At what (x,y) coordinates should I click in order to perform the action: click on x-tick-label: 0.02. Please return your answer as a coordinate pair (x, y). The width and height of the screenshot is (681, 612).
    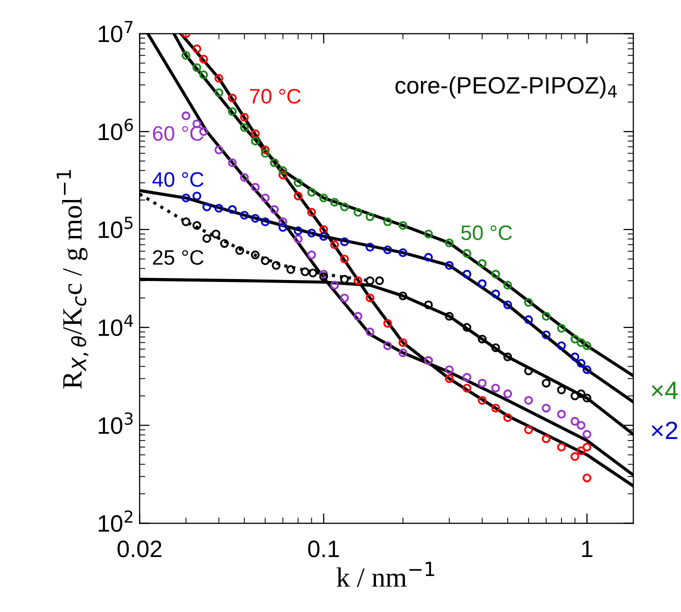
    Looking at the image, I should click on (140, 549).